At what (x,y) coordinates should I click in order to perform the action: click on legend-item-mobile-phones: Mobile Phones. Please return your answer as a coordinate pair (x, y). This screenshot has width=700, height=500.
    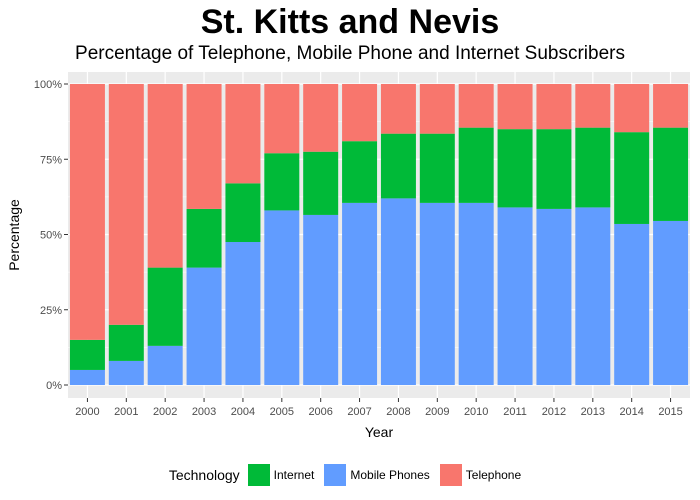
    Looking at the image, I should click on (377, 475).